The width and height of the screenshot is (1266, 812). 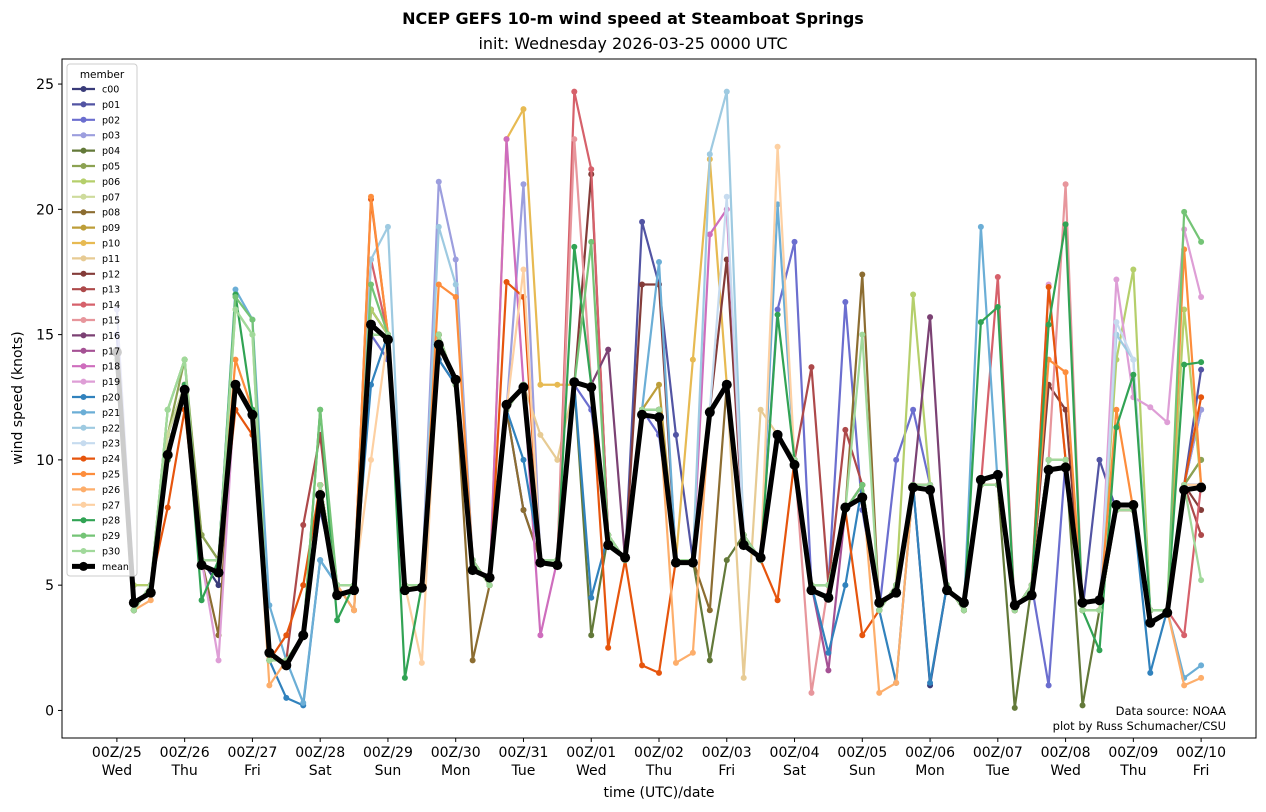 I want to click on legend-label: p29, so click(x=111, y=536).